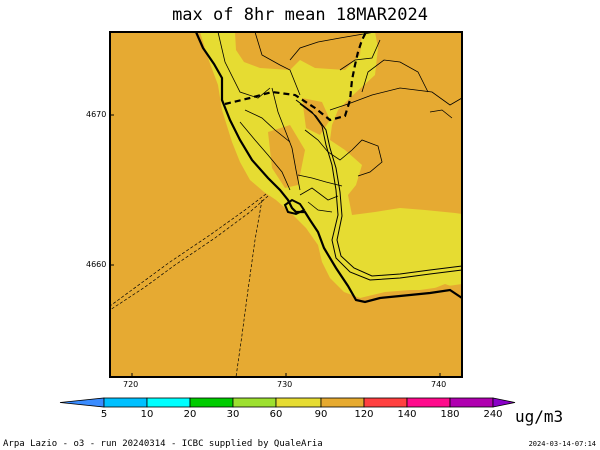 This screenshot has height=450, width=600. Describe the element at coordinates (189, 285) in the screenshot. I see `sea-routes` at that location.